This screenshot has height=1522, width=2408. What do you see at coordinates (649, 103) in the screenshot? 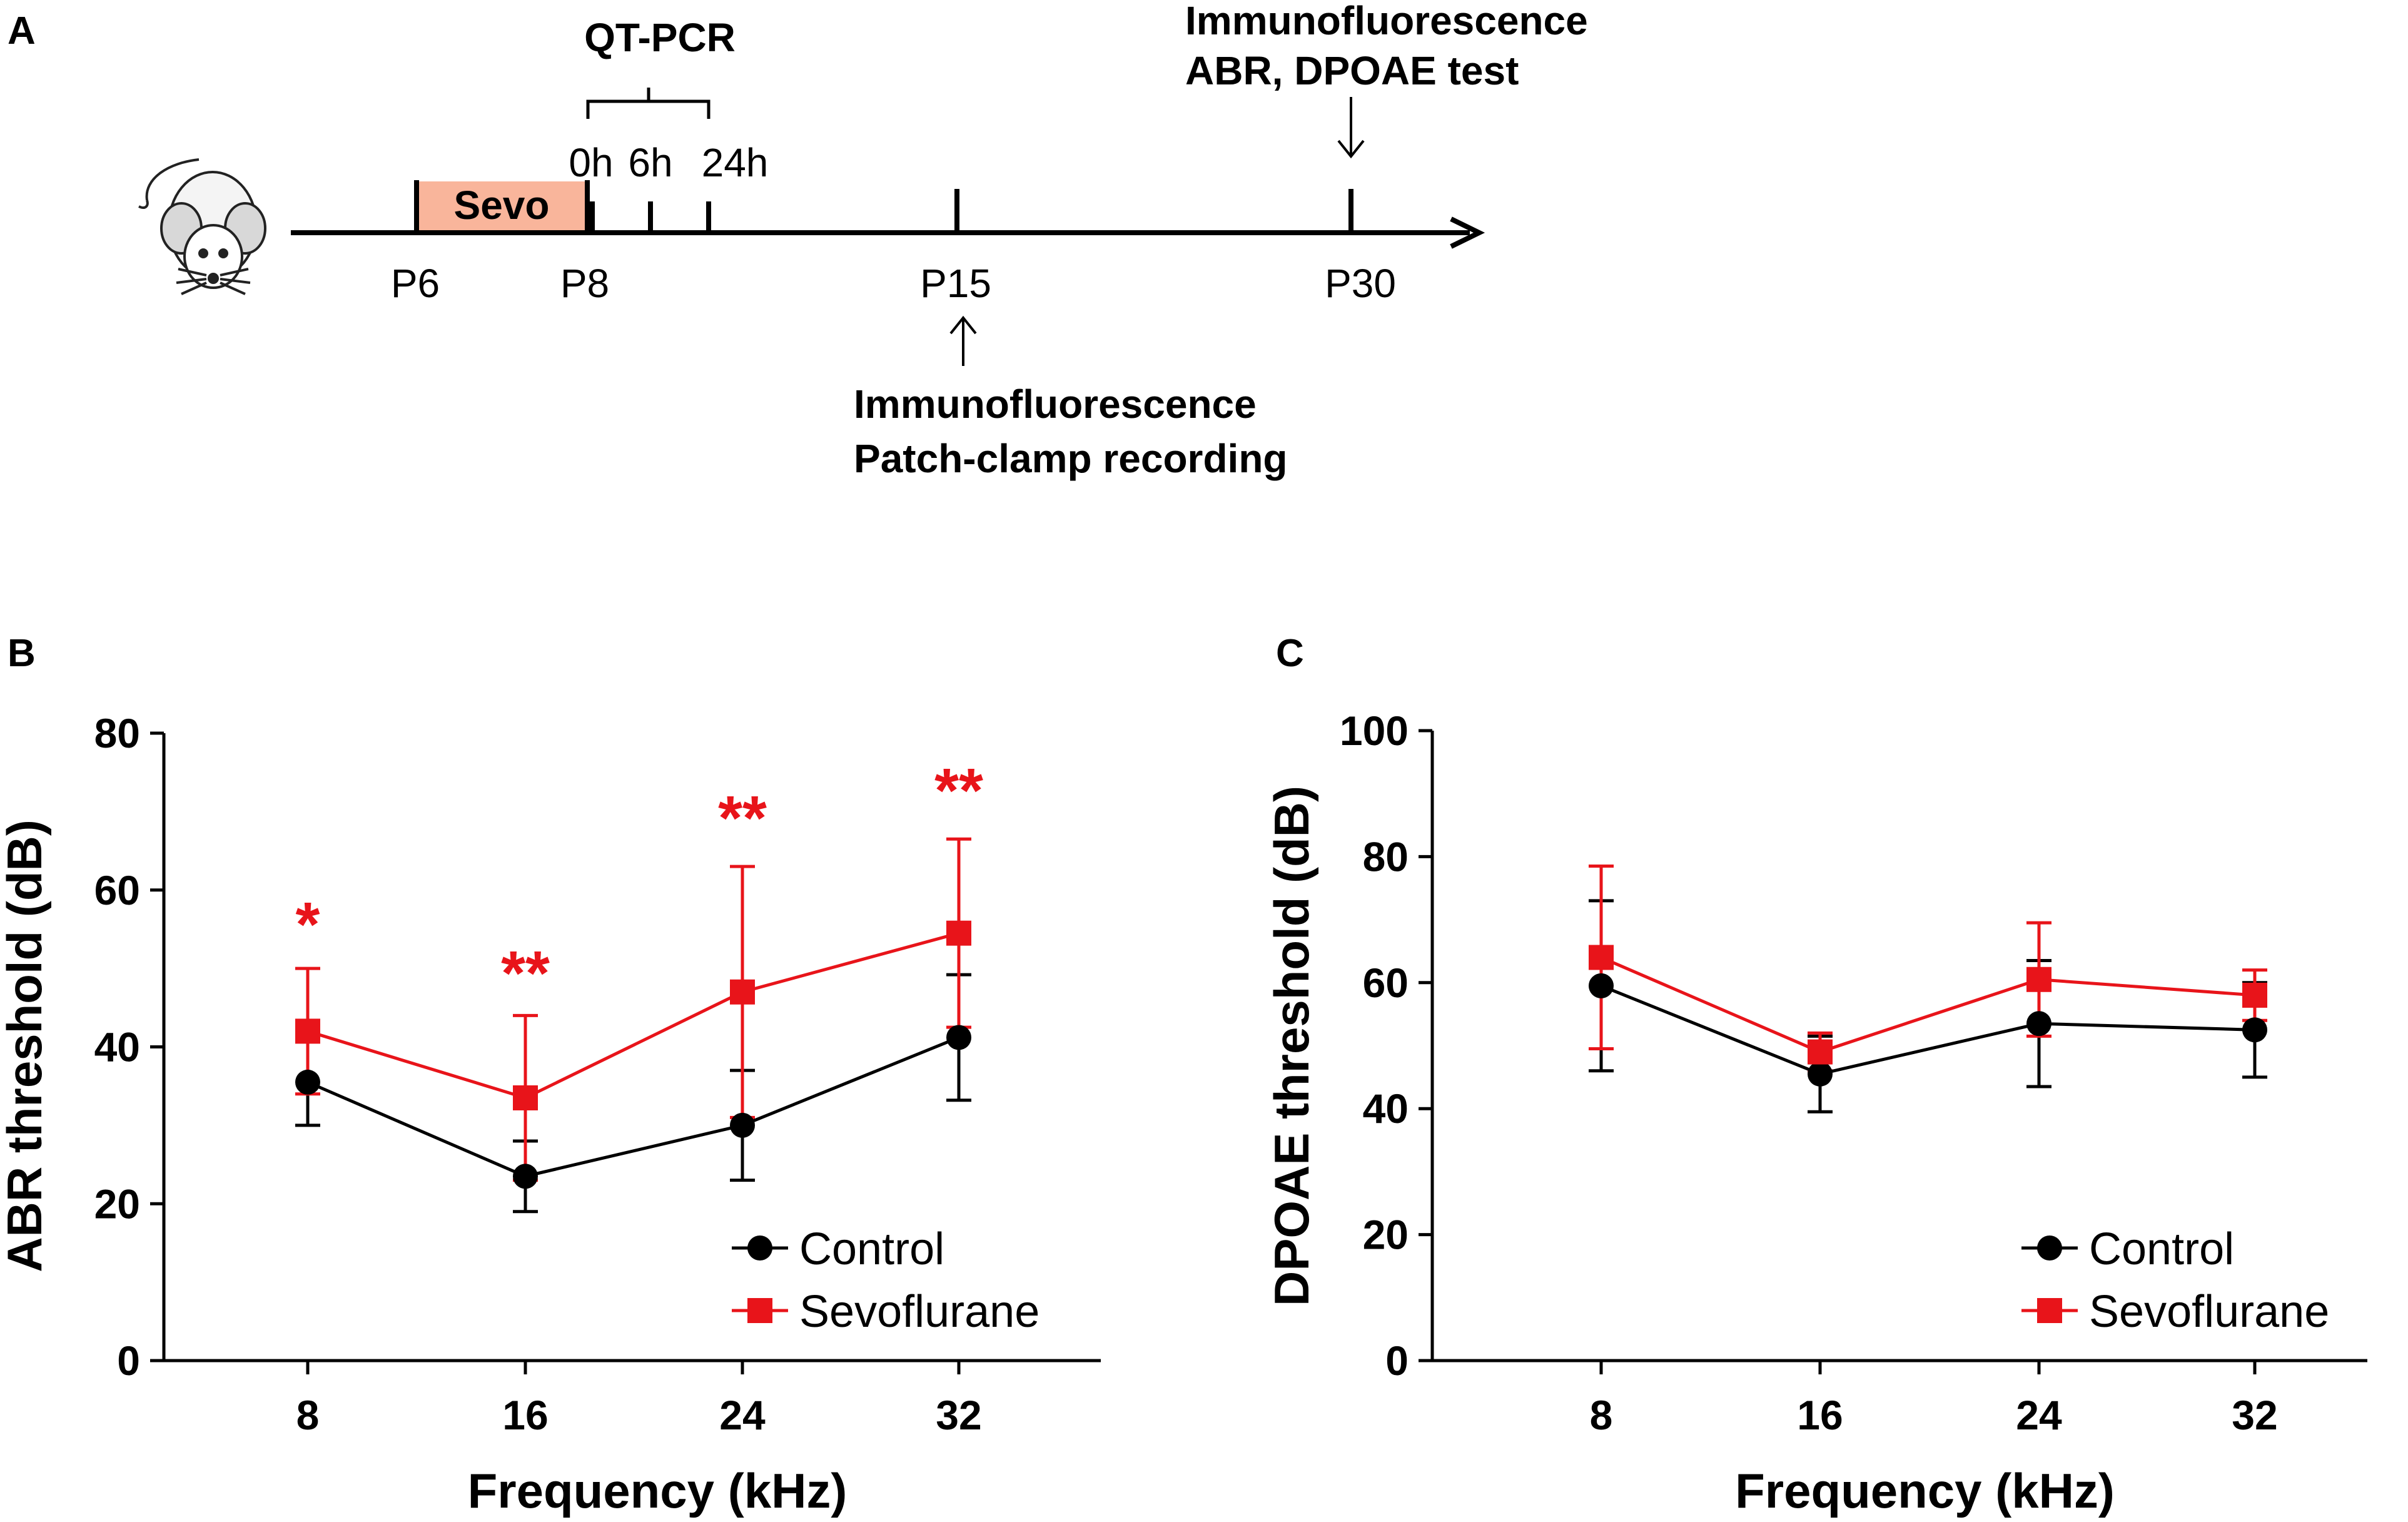
I see `qtpcr-bracket` at bounding box center [649, 103].